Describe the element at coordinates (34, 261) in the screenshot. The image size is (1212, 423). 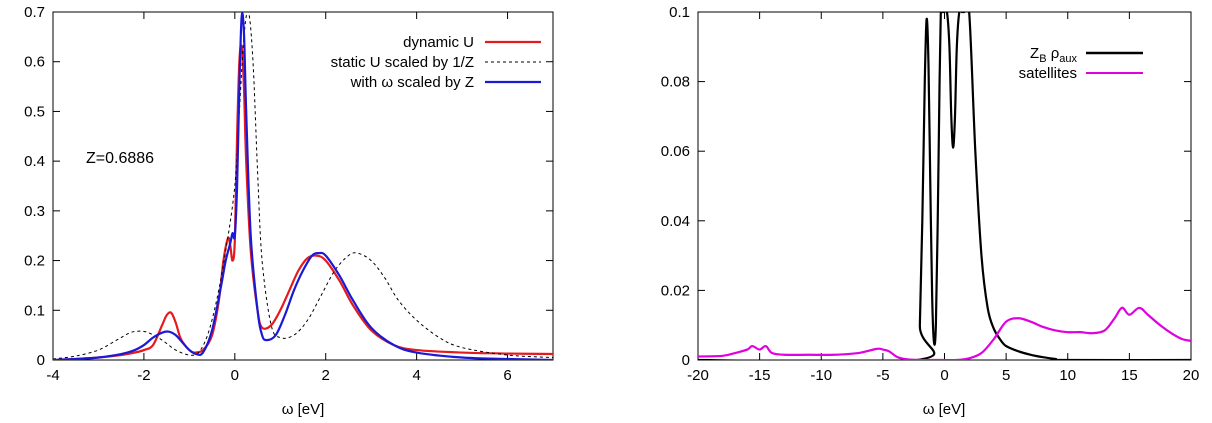
I see `left-ytick-label: 0.2` at that location.